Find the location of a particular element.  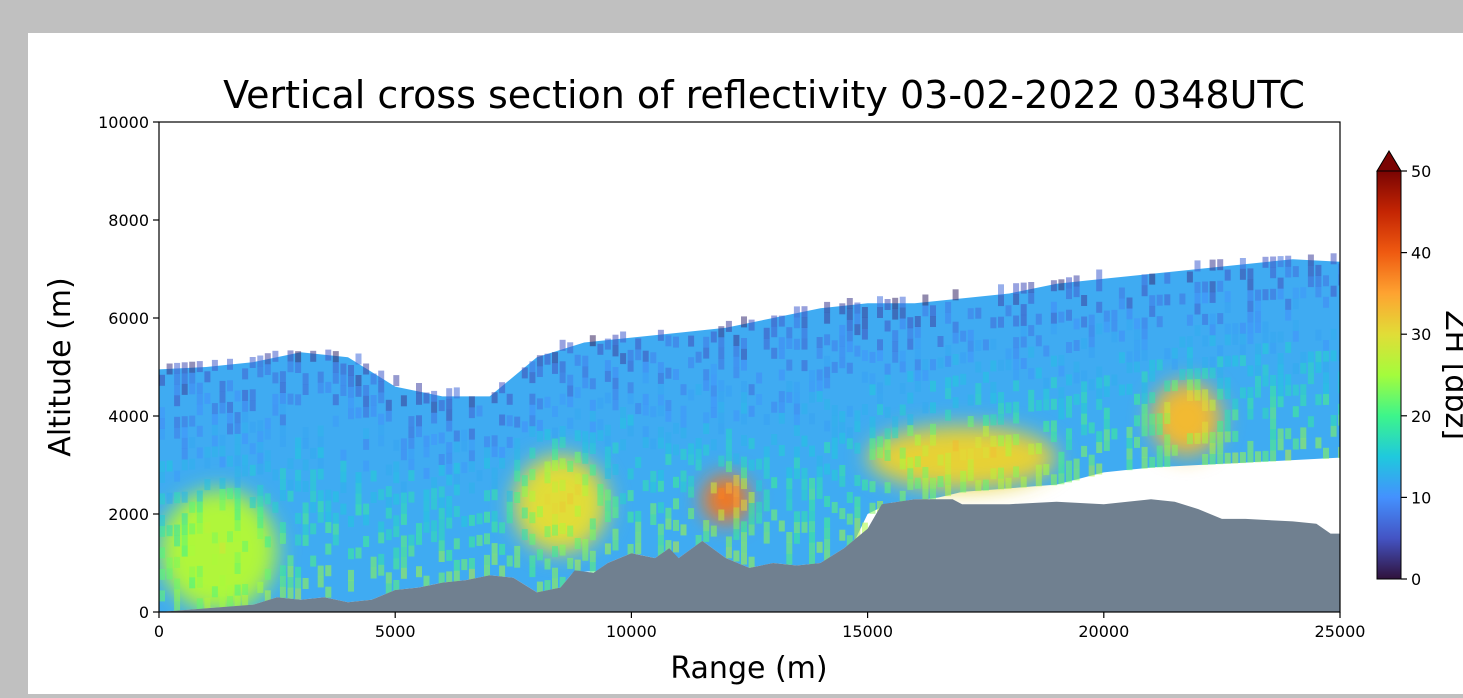

x-axis-ticks: 0 5000 10000 15000 20000 25000 is located at coordinates (759, 626).